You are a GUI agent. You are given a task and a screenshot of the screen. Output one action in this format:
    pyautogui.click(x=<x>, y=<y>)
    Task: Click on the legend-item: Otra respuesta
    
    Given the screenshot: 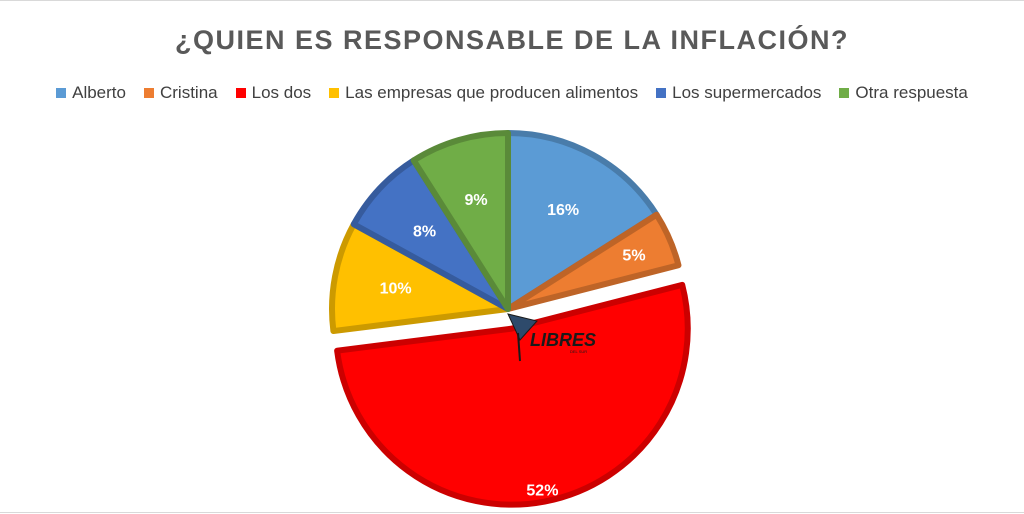 What is the action you would take?
    pyautogui.click(x=903, y=93)
    